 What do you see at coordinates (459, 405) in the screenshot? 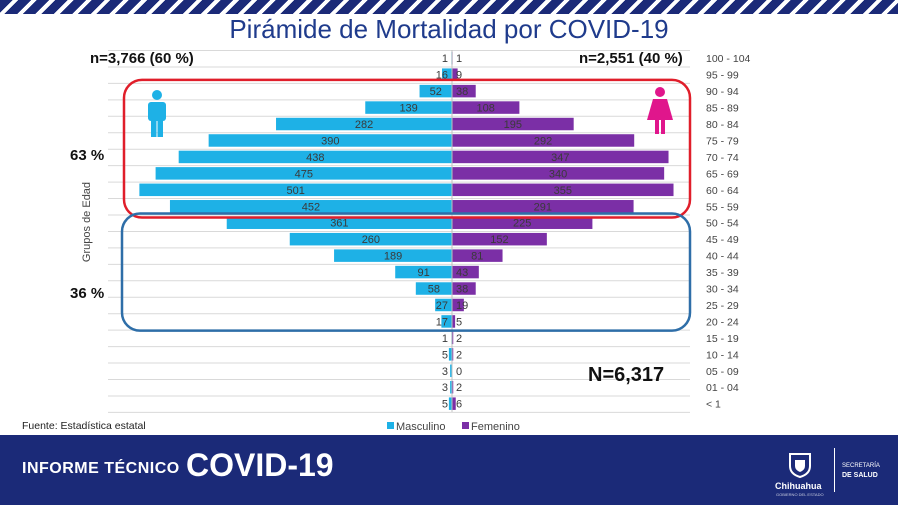
I see `data-label-female: 6` at bounding box center [459, 405].